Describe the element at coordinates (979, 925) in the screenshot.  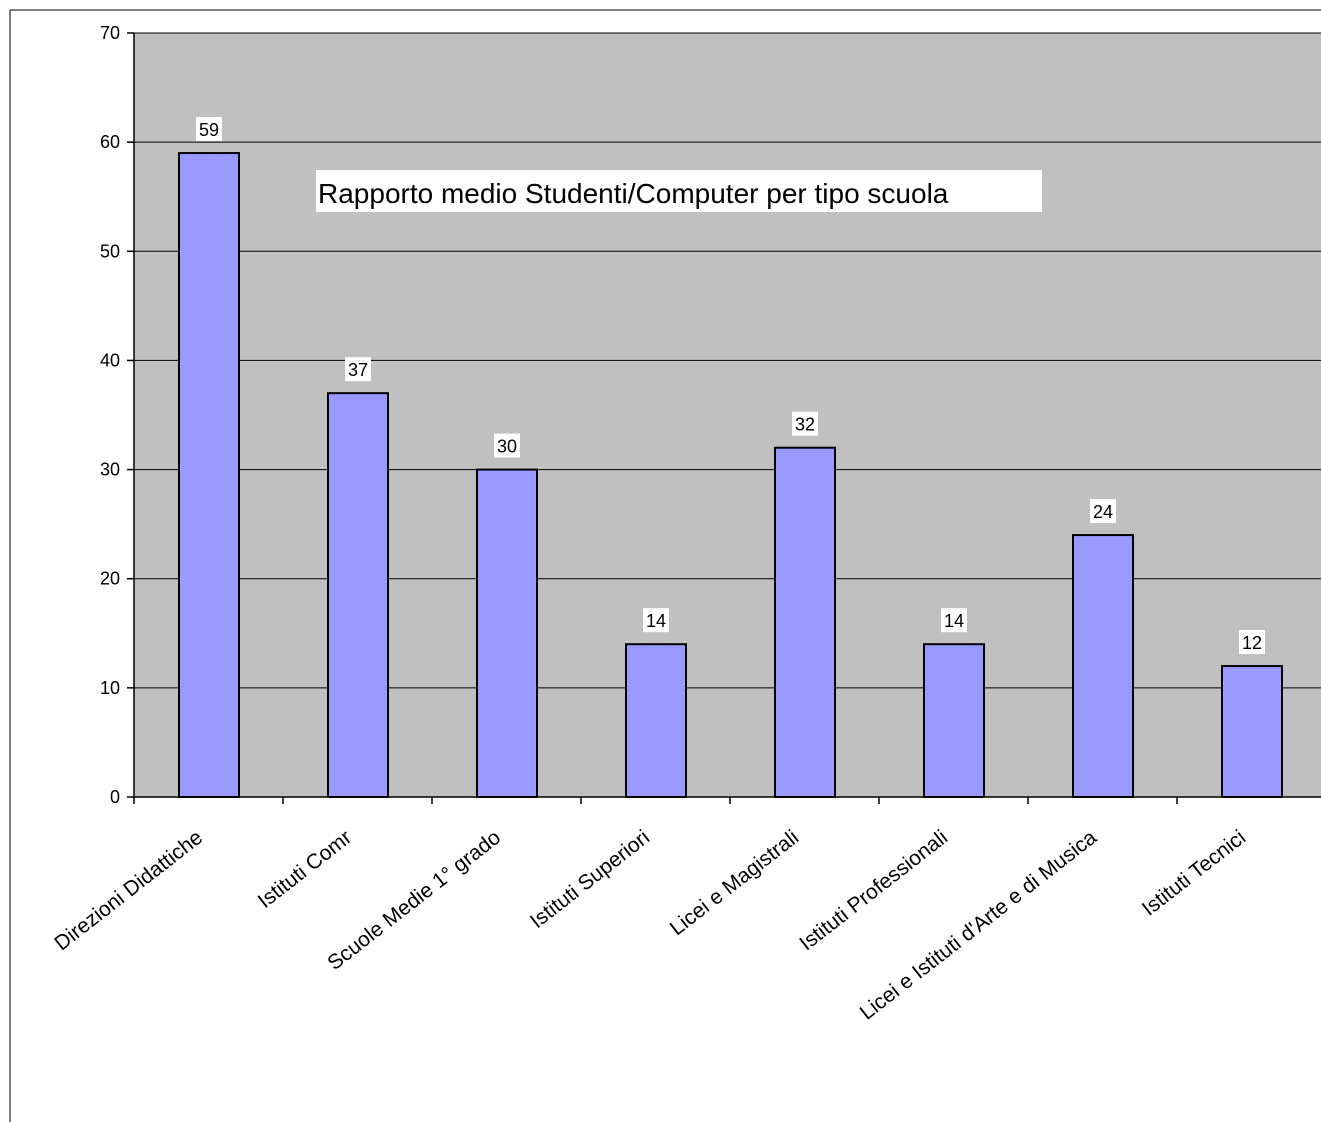
I see `category-label: Licei e Istituti d'Arte e di Musica` at that location.